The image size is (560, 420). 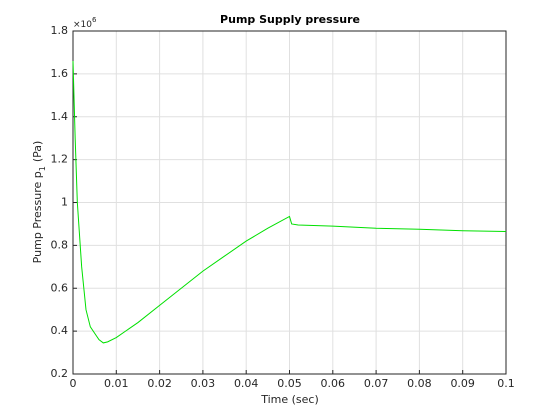 What do you see at coordinates (290, 19) in the screenshot?
I see `chart-title: Pump Supply pressure` at bounding box center [290, 19].